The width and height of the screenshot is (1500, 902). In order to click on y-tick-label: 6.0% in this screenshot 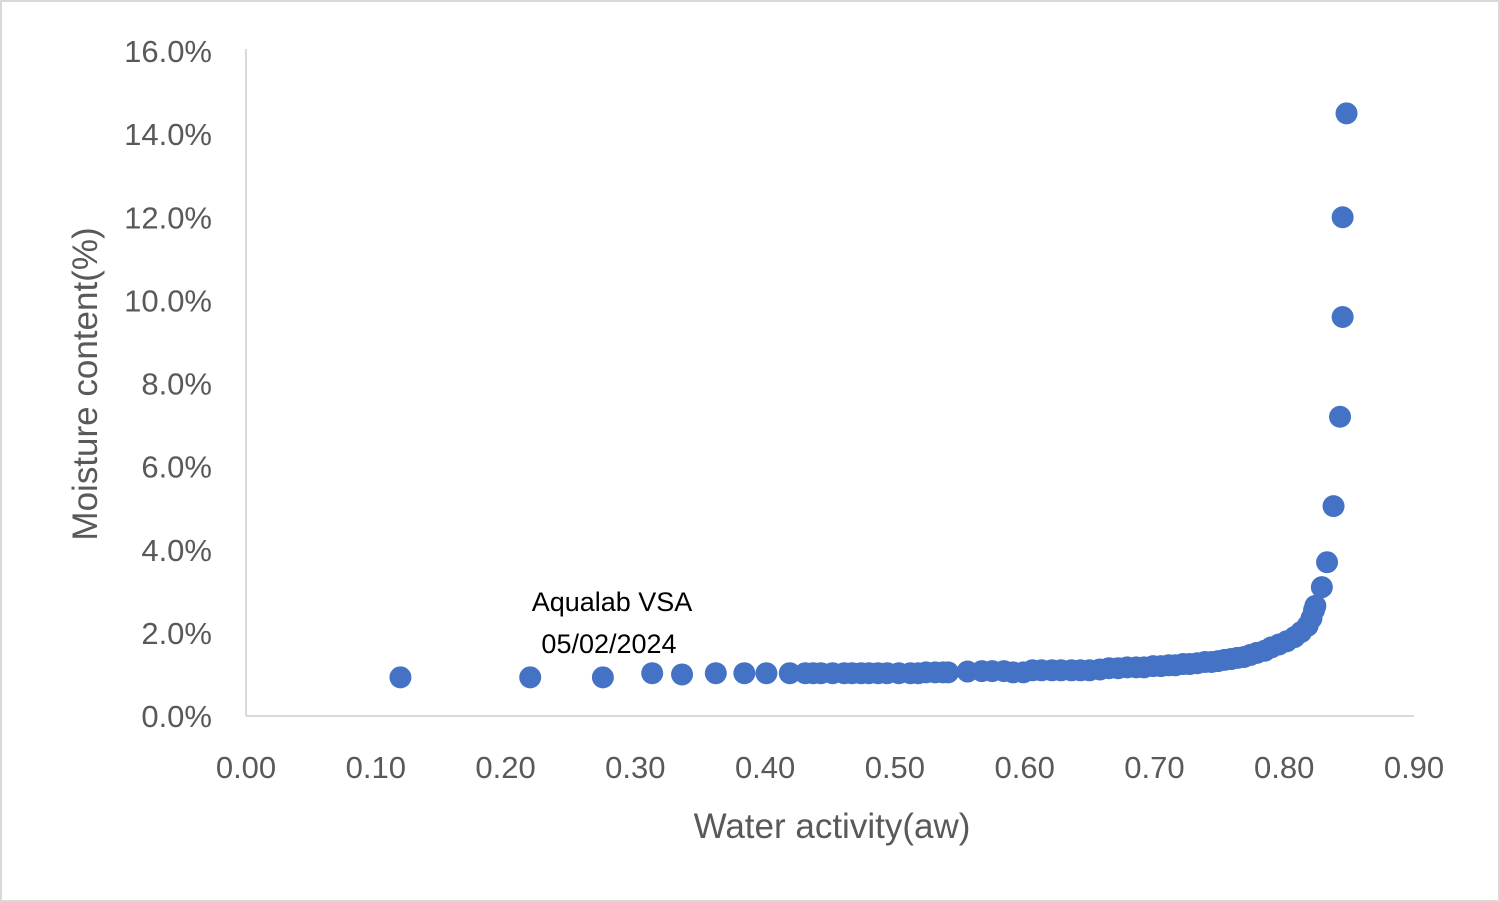, I will do `click(176, 467)`.